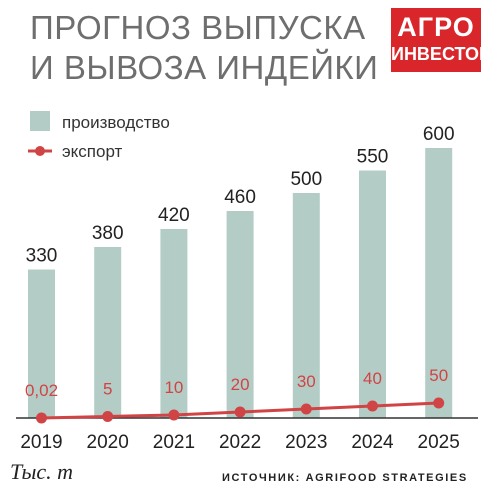 Image resolution: width=493 pixels, height=500 pixels. I want to click on x-tick-label-2020: 2020, so click(108, 442).